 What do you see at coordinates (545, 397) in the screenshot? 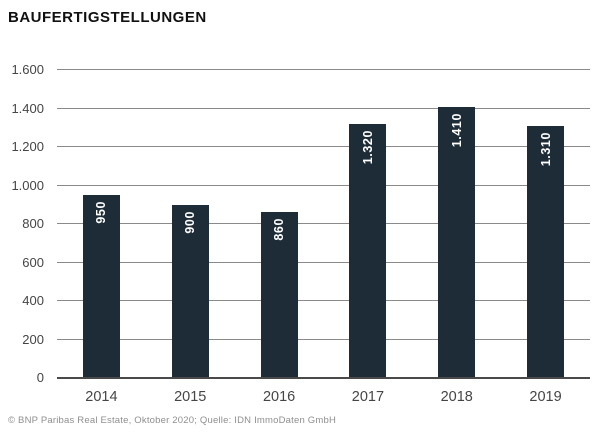
I see `x-tick-label-2019: 2019` at bounding box center [545, 397].